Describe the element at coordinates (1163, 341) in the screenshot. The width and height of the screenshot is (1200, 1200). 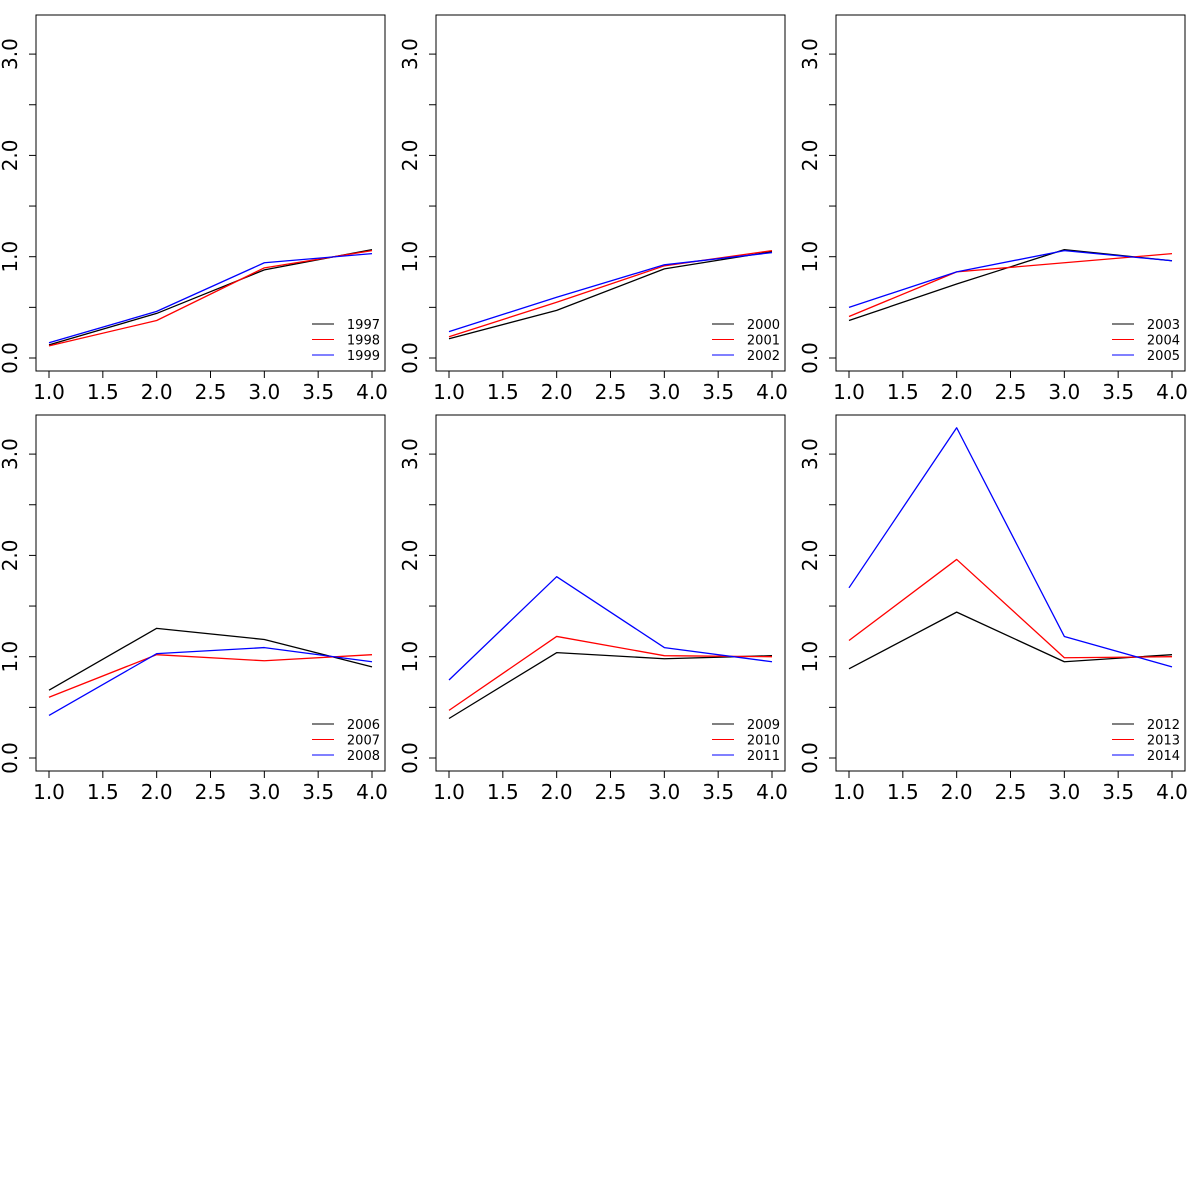
I see `legend-label-2: 2004` at that location.